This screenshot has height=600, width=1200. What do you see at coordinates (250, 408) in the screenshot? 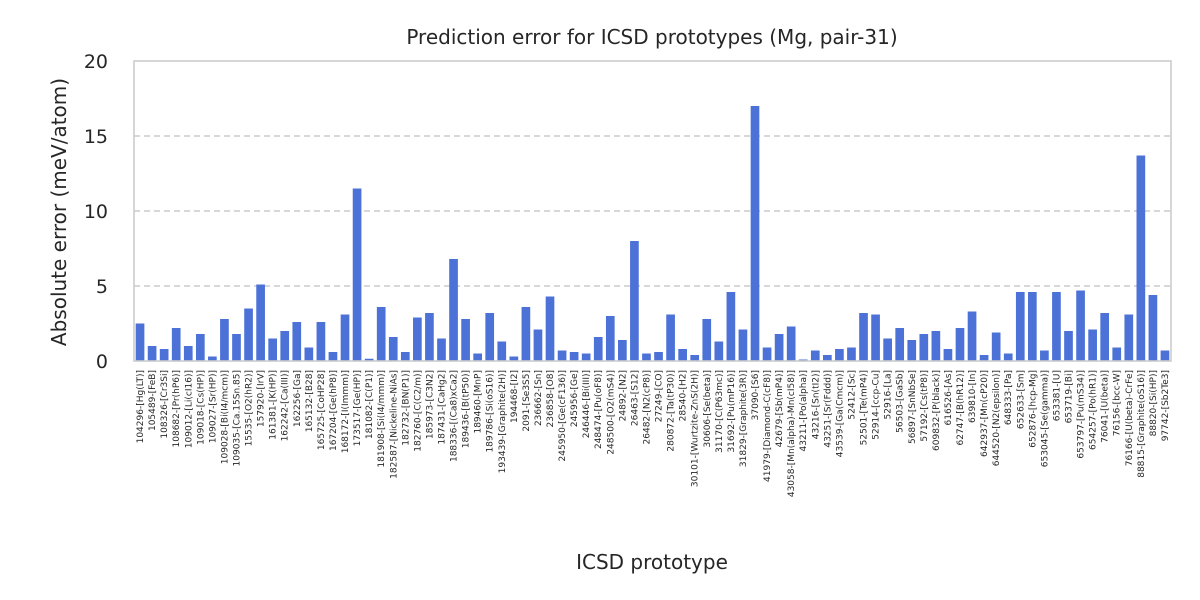
I see `x-tick-label: 15535-[O2(hR2)]` at bounding box center [250, 408].